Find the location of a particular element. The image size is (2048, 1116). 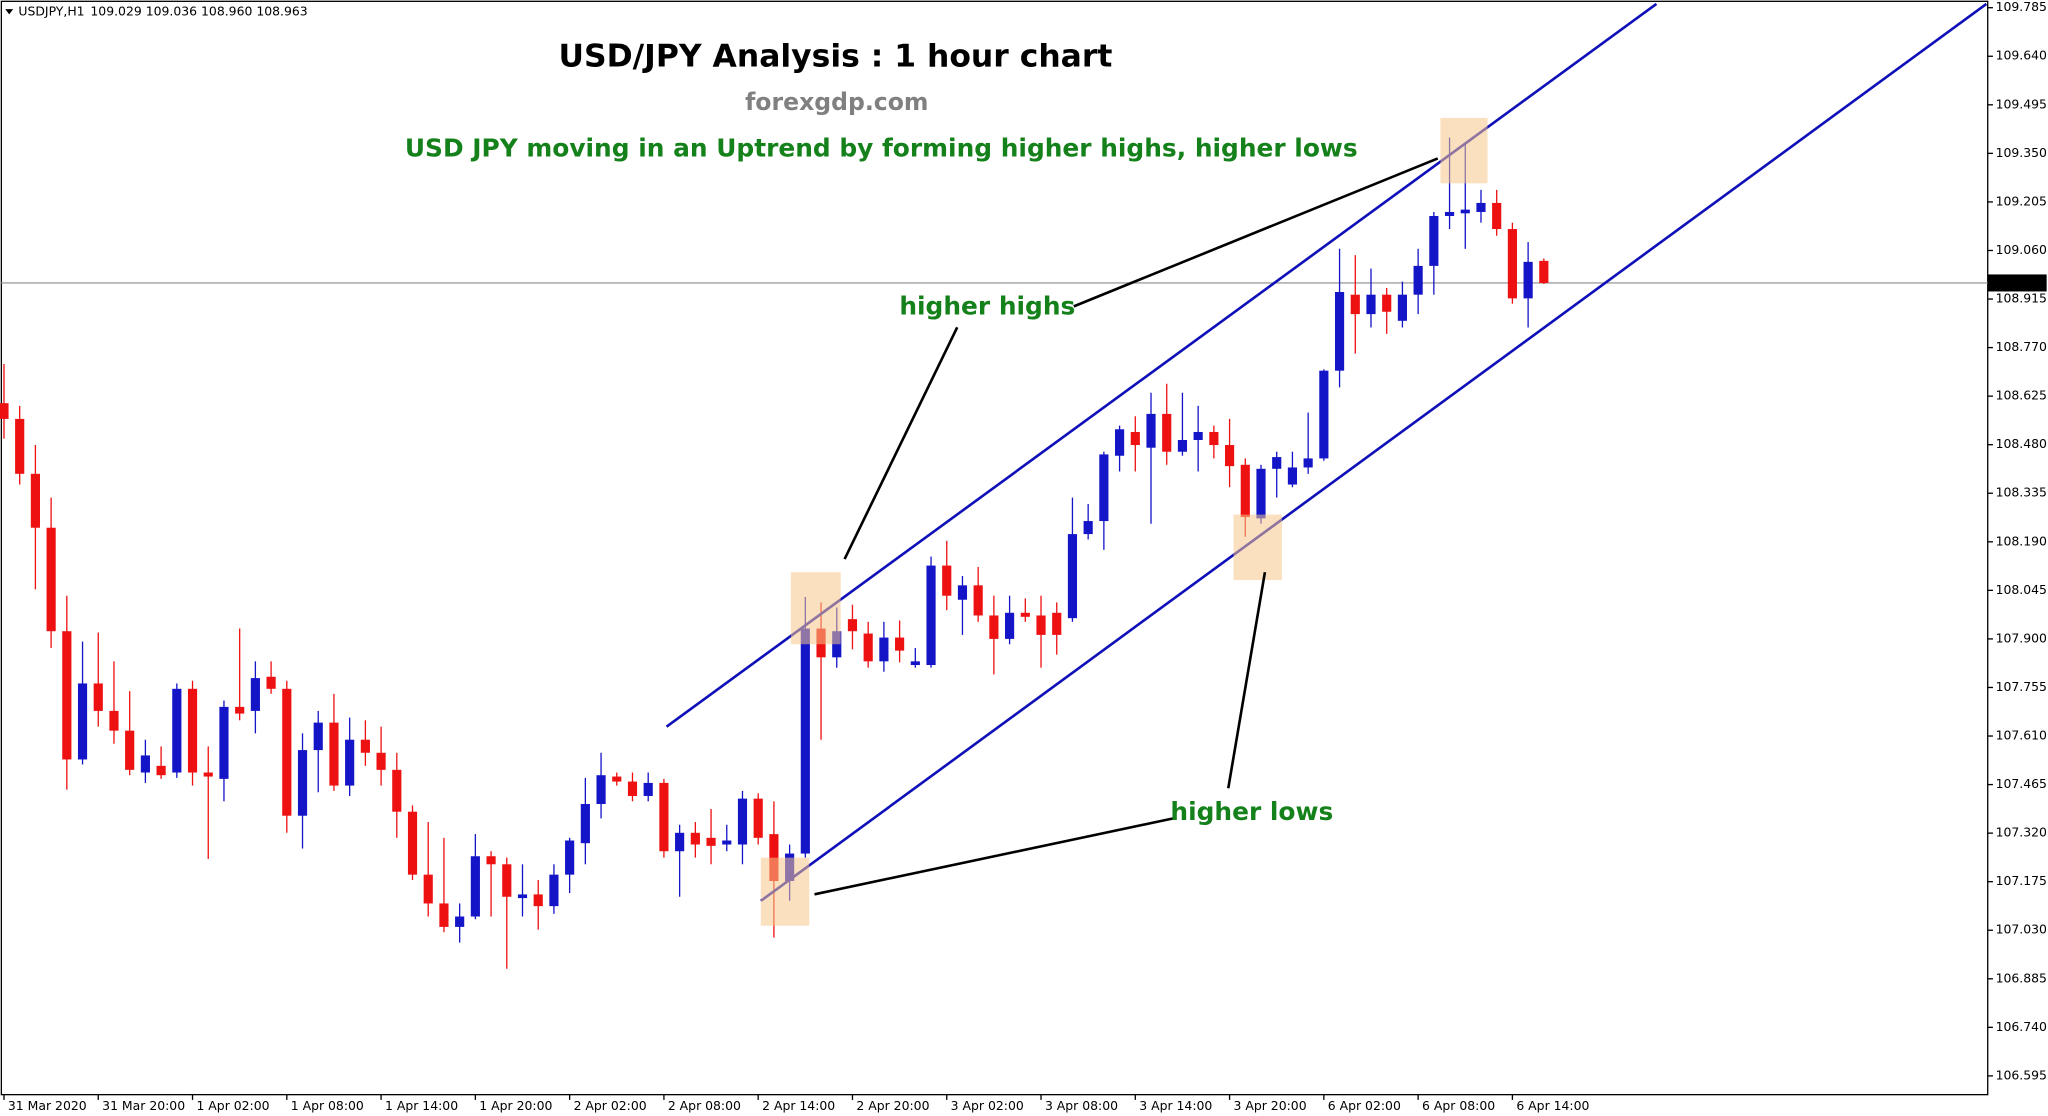

annotation: higher lows is located at coordinates (1251, 811).